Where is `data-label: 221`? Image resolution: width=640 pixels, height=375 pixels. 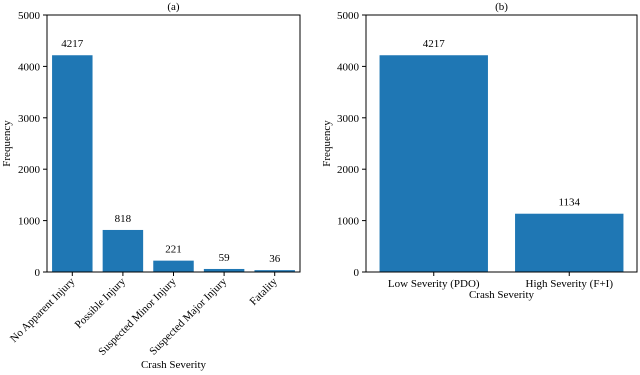 data-label: 221 is located at coordinates (173, 250).